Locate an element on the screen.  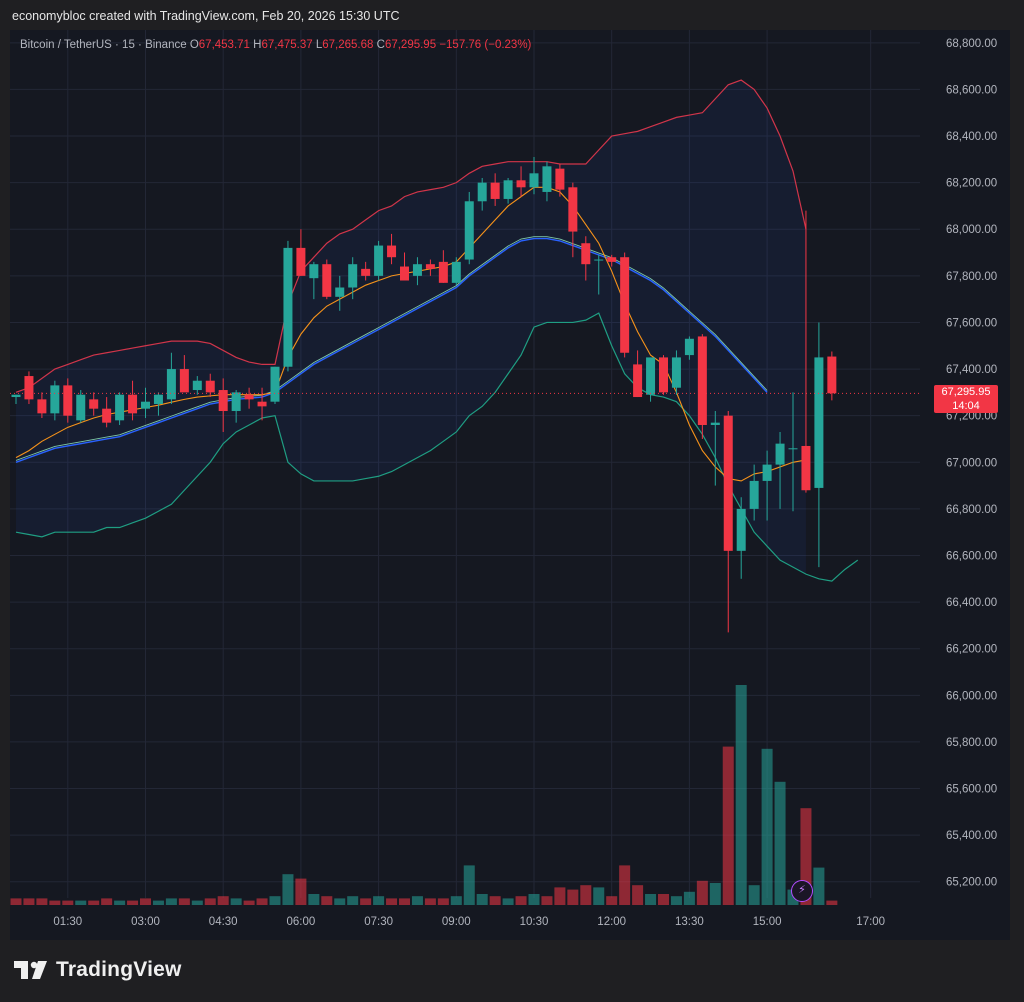
y-tick-label: 68,200.00 is located at coordinates (971, 184).